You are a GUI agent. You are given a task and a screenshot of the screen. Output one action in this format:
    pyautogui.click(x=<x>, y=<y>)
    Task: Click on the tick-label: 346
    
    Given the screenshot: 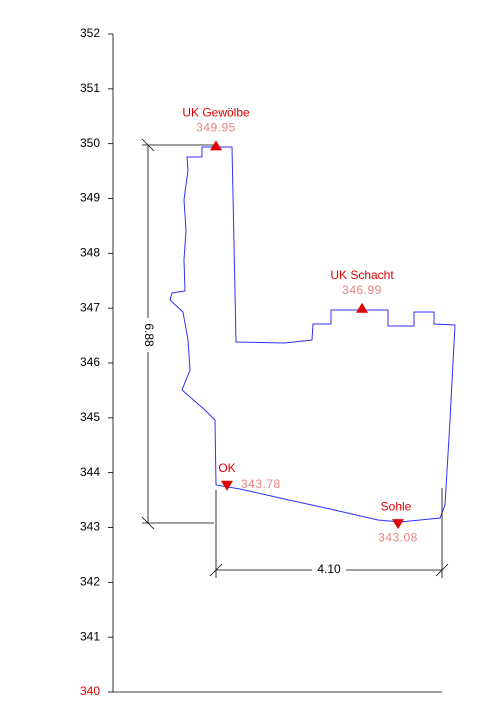 What is the action you would take?
    pyautogui.click(x=90, y=362)
    